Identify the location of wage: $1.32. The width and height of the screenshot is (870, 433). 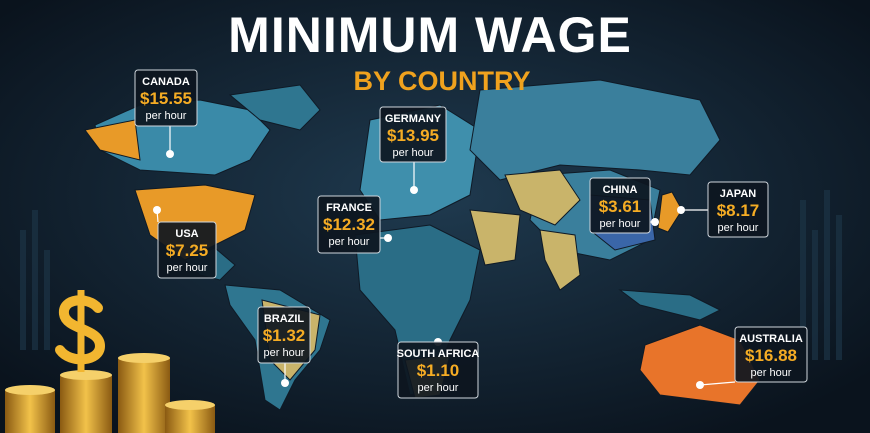
(284, 335).